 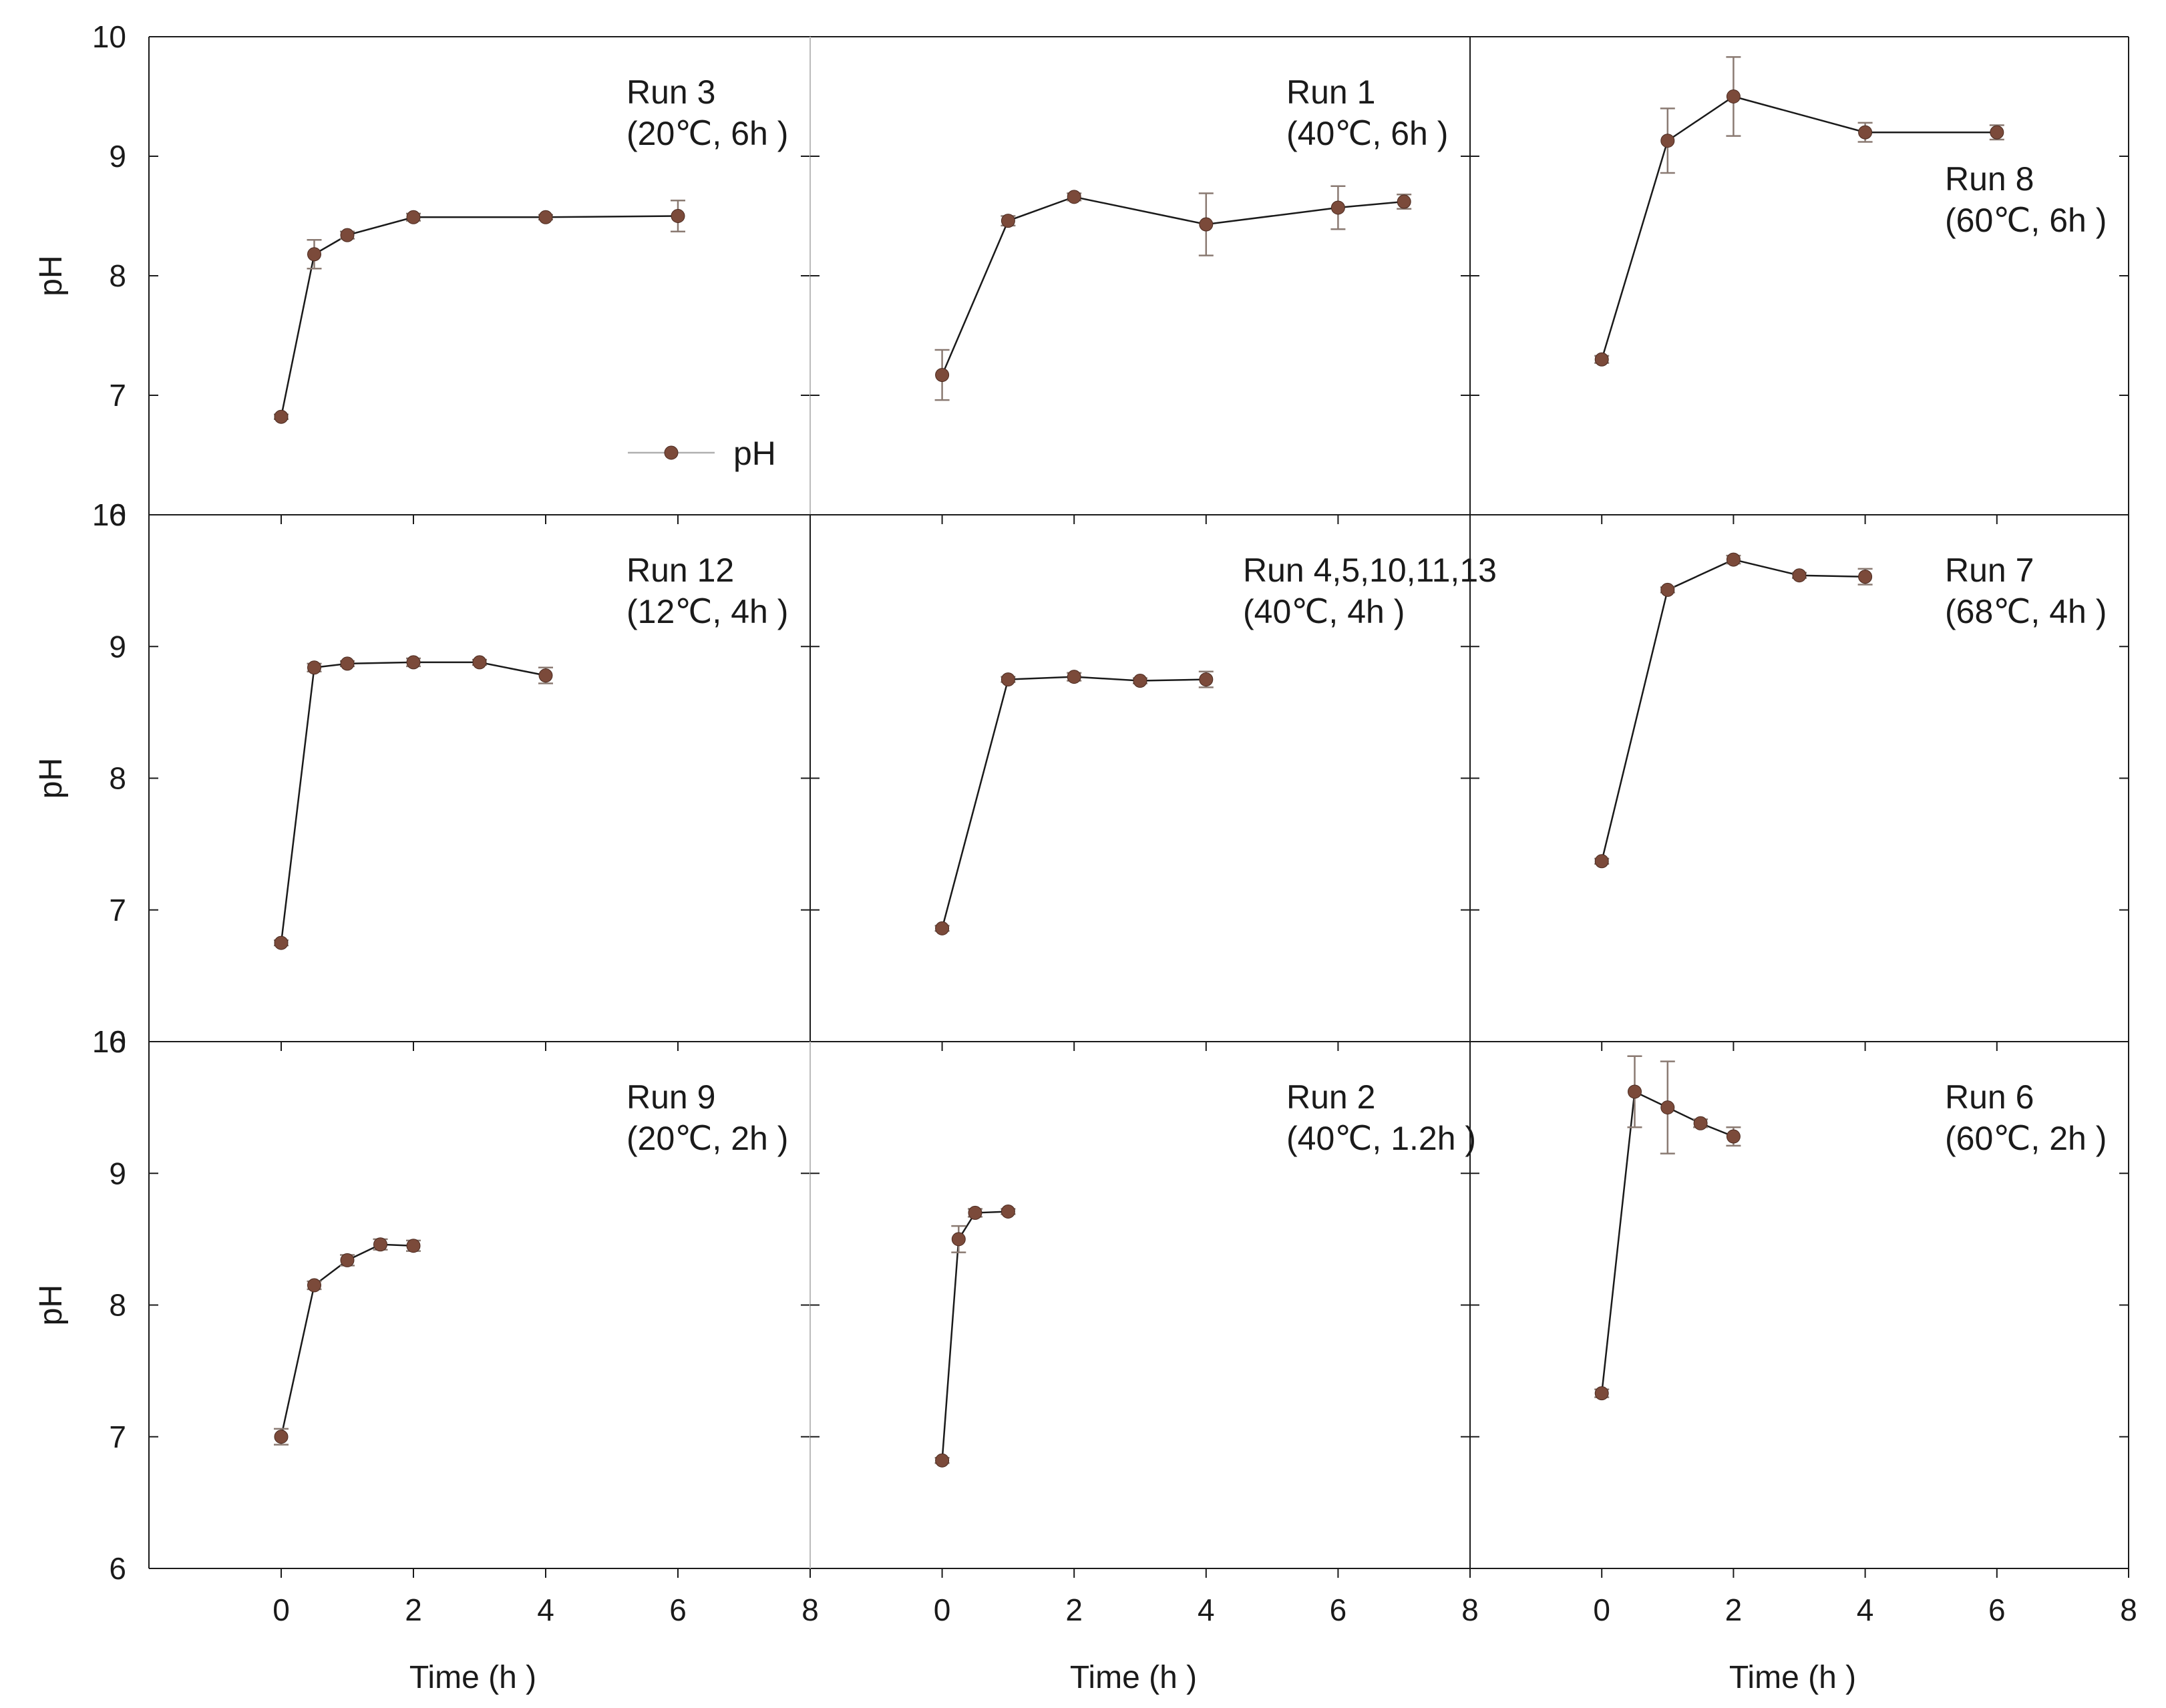 I want to click on panel-condition-label: (40℃, 6h ), so click(x=1367, y=133).